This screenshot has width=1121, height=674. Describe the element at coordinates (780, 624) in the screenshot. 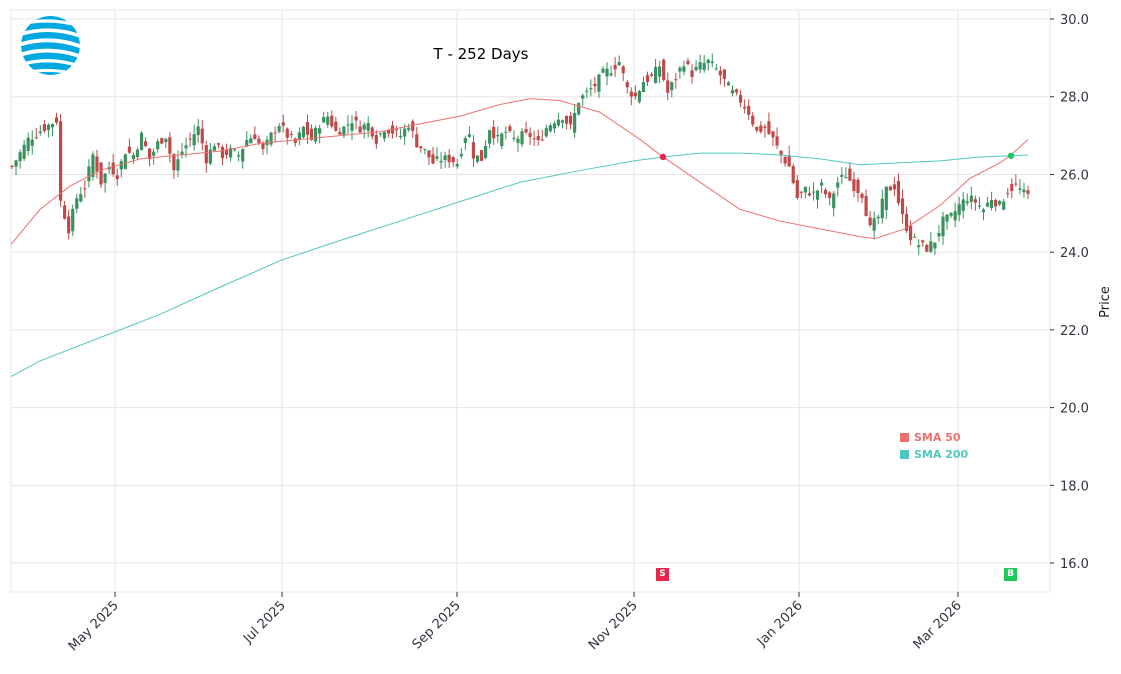

I see `x-tick-label: Jan 2026` at that location.